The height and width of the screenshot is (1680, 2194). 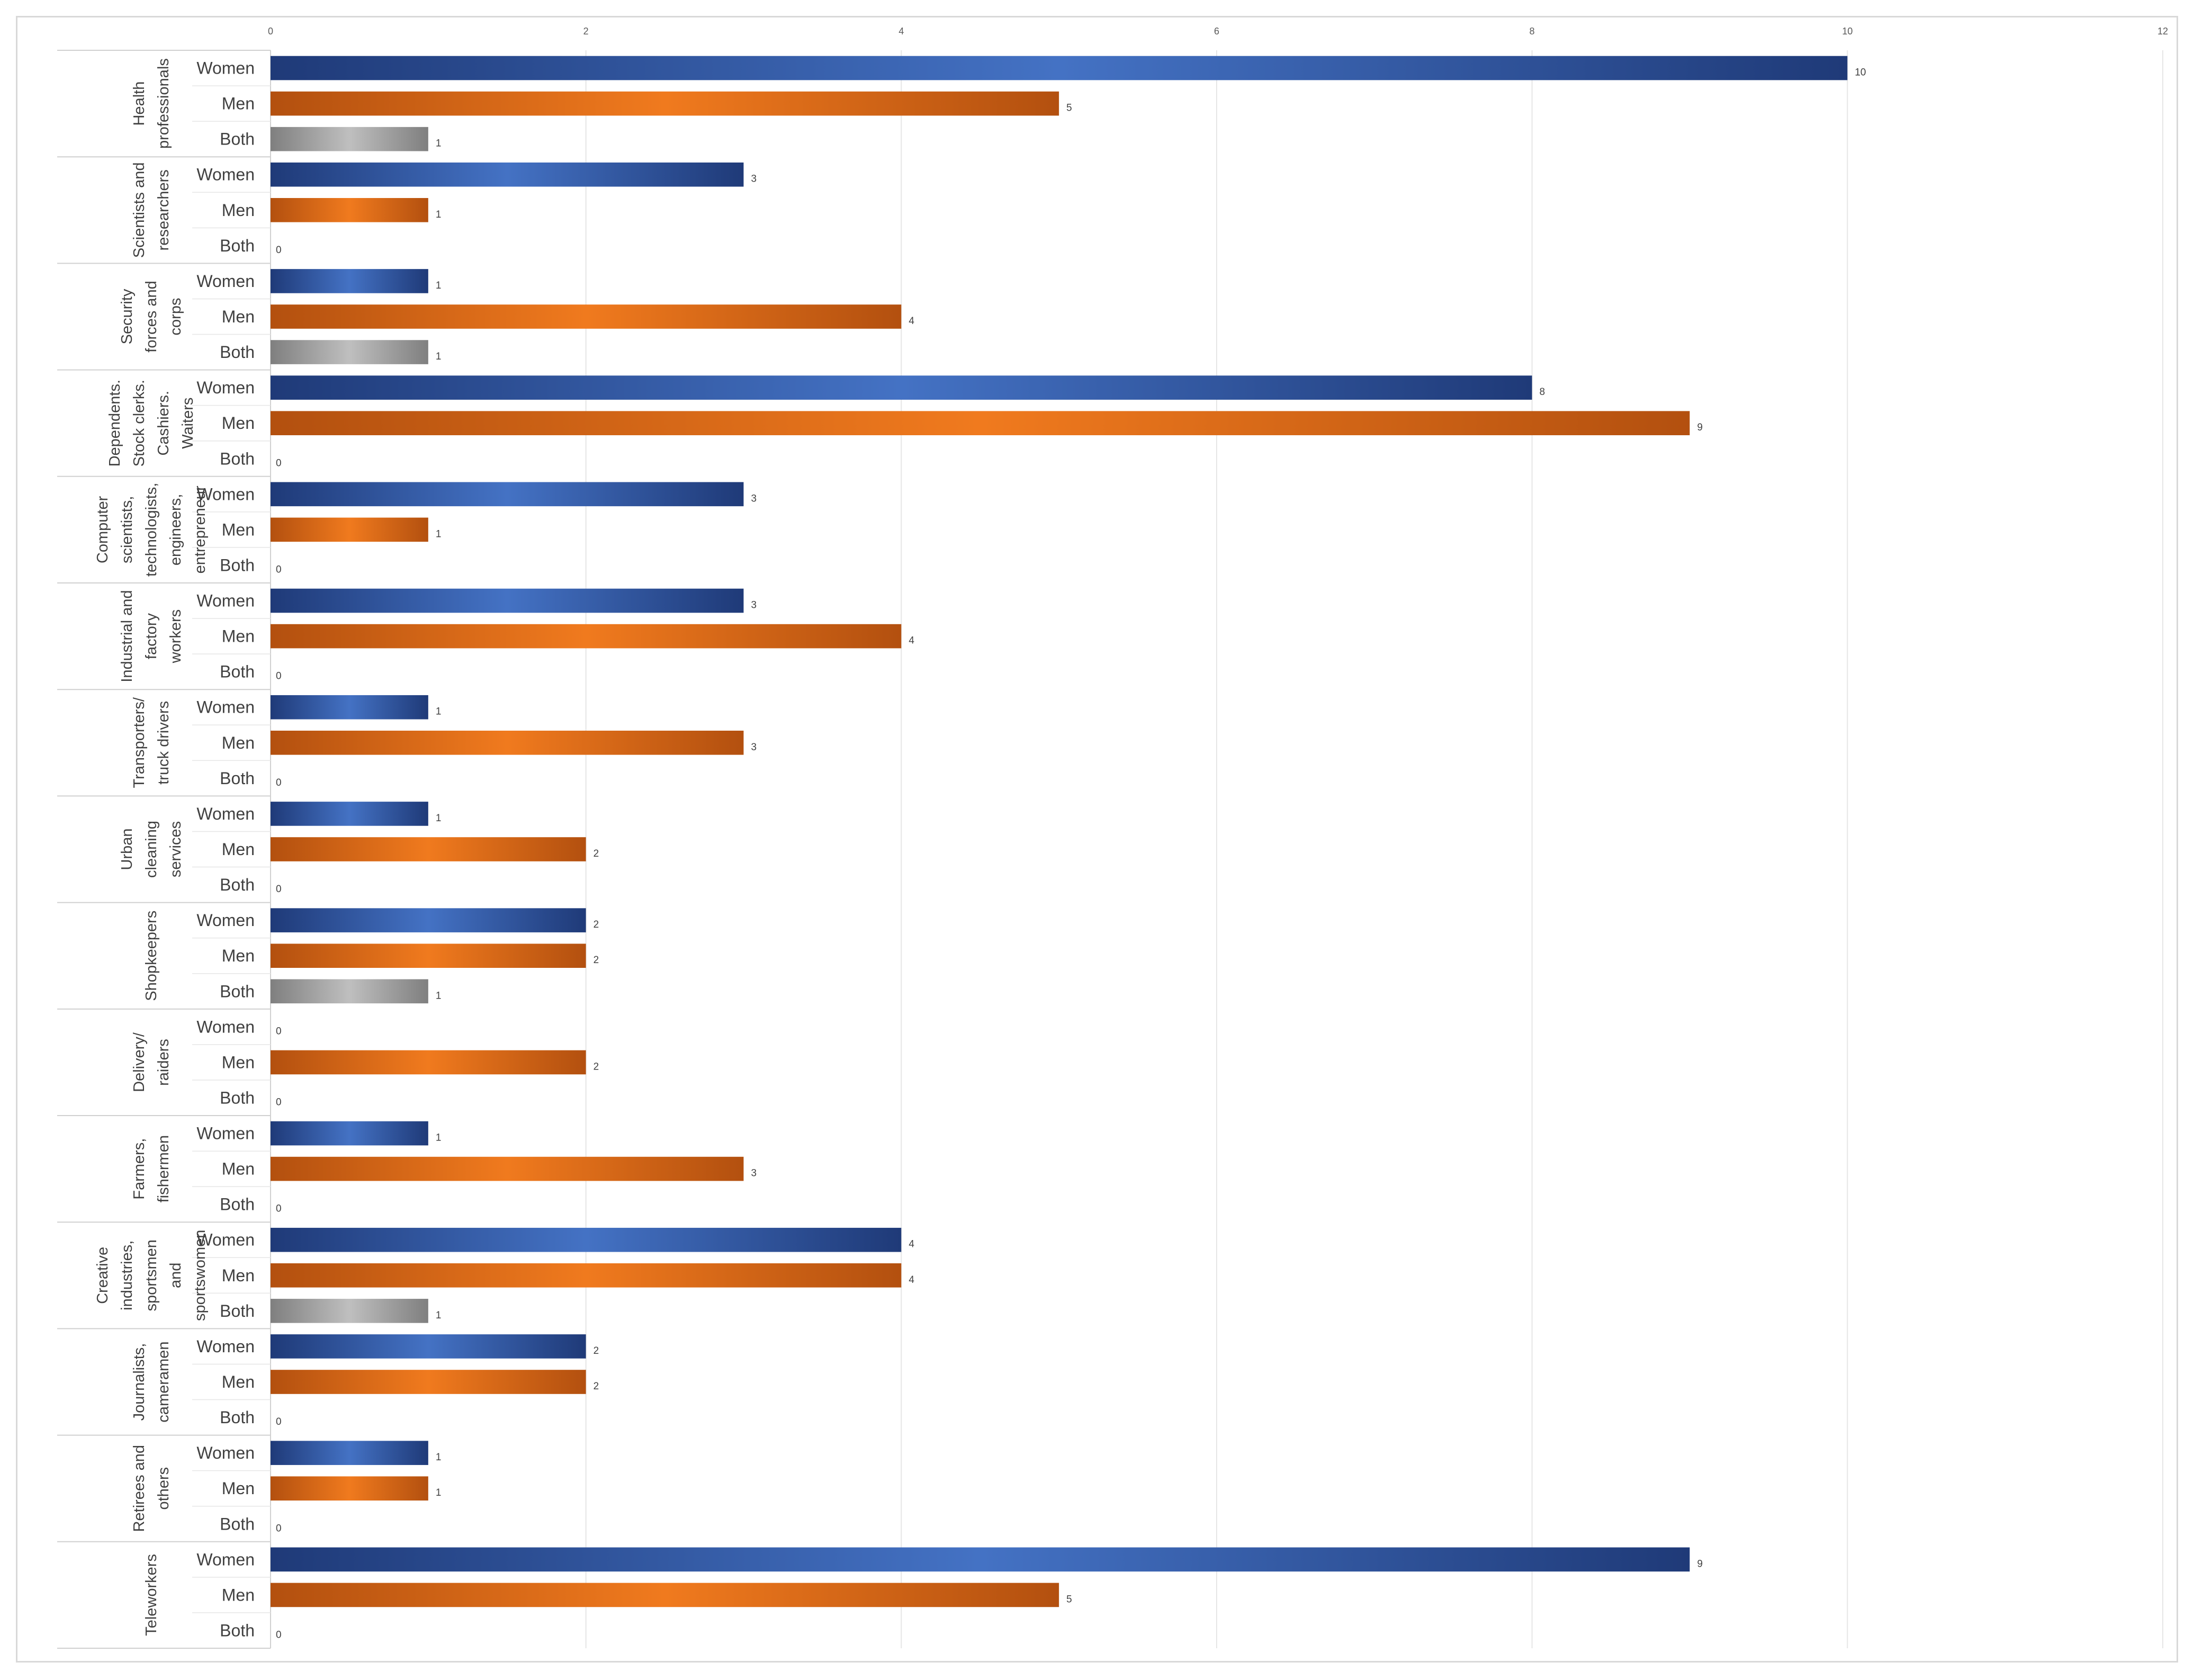 What do you see at coordinates (586, 31) in the screenshot?
I see `x-tick-label: 2` at bounding box center [586, 31].